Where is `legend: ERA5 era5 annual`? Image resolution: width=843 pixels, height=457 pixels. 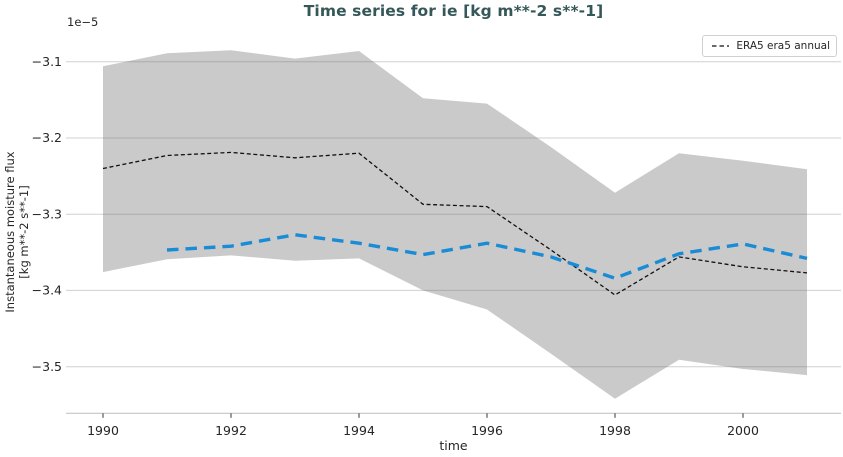 legend: ERA5 era5 annual is located at coordinates (769, 46).